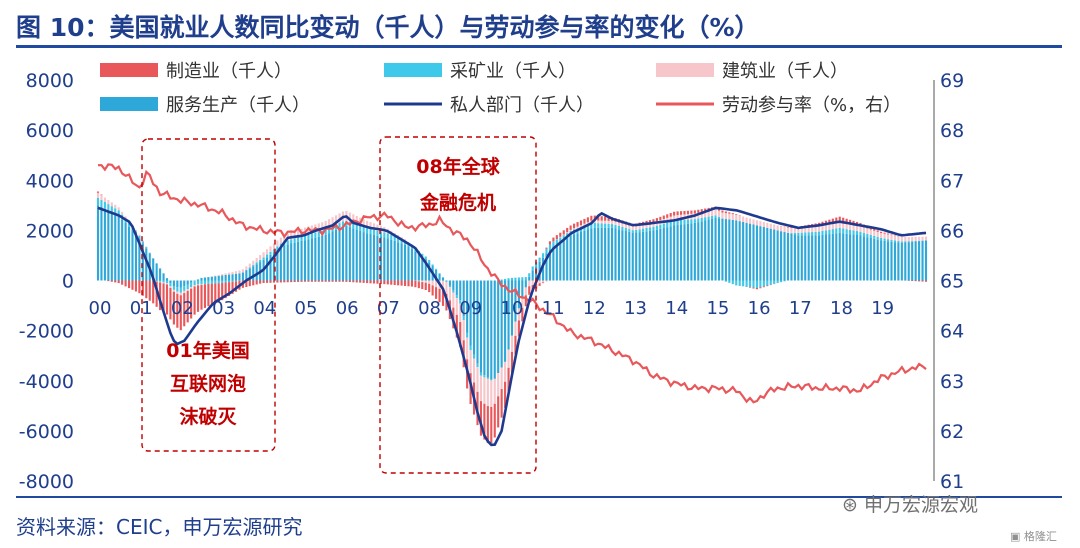  I want to click on legend-label: 采矿业（千人）, so click(513, 71).